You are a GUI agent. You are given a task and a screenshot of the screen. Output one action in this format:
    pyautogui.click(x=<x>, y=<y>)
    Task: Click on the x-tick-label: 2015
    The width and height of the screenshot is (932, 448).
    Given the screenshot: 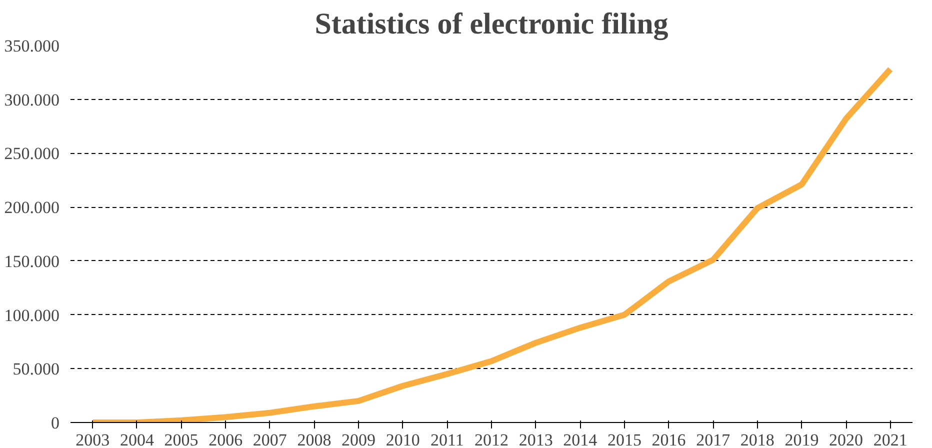 What is the action you would take?
    pyautogui.click(x=624, y=439)
    